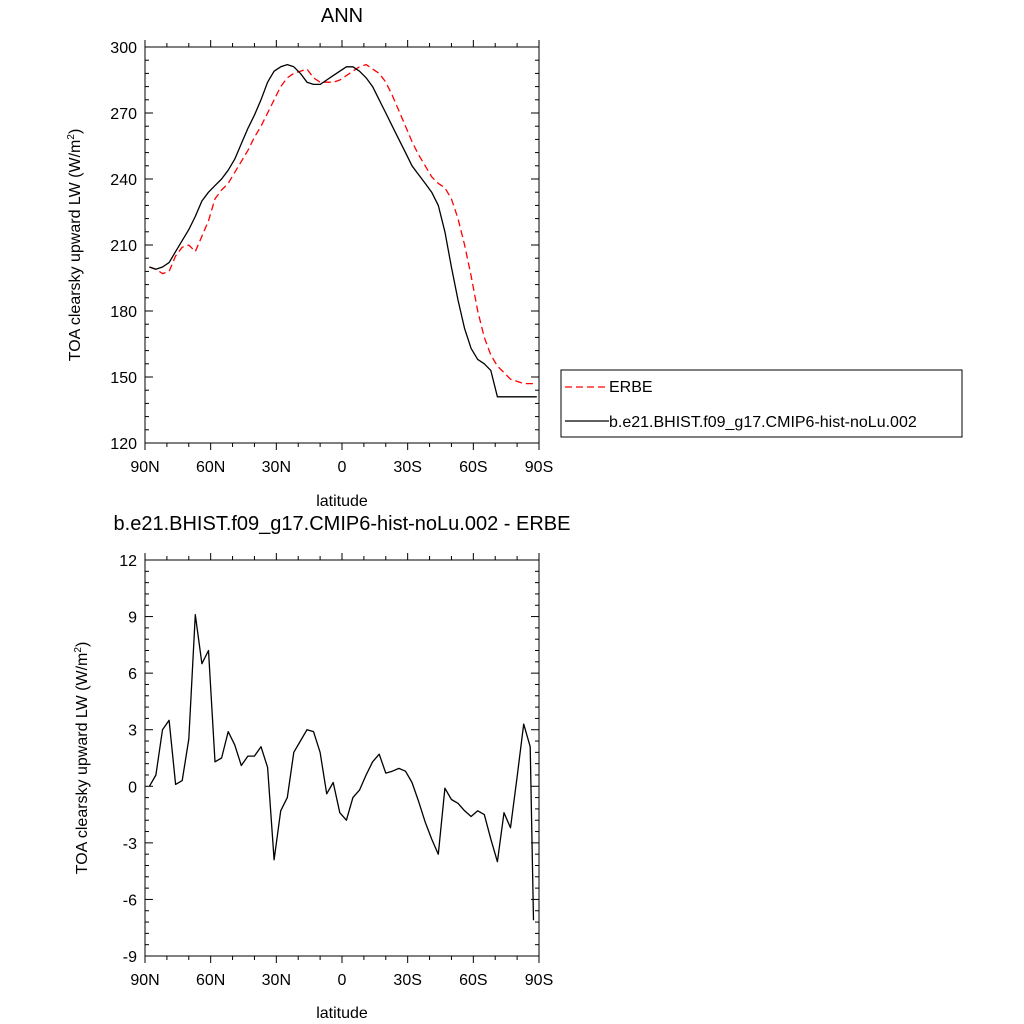 Image resolution: width=1024 pixels, height=1024 pixels. I want to click on top-series-group, so click(343, 230).